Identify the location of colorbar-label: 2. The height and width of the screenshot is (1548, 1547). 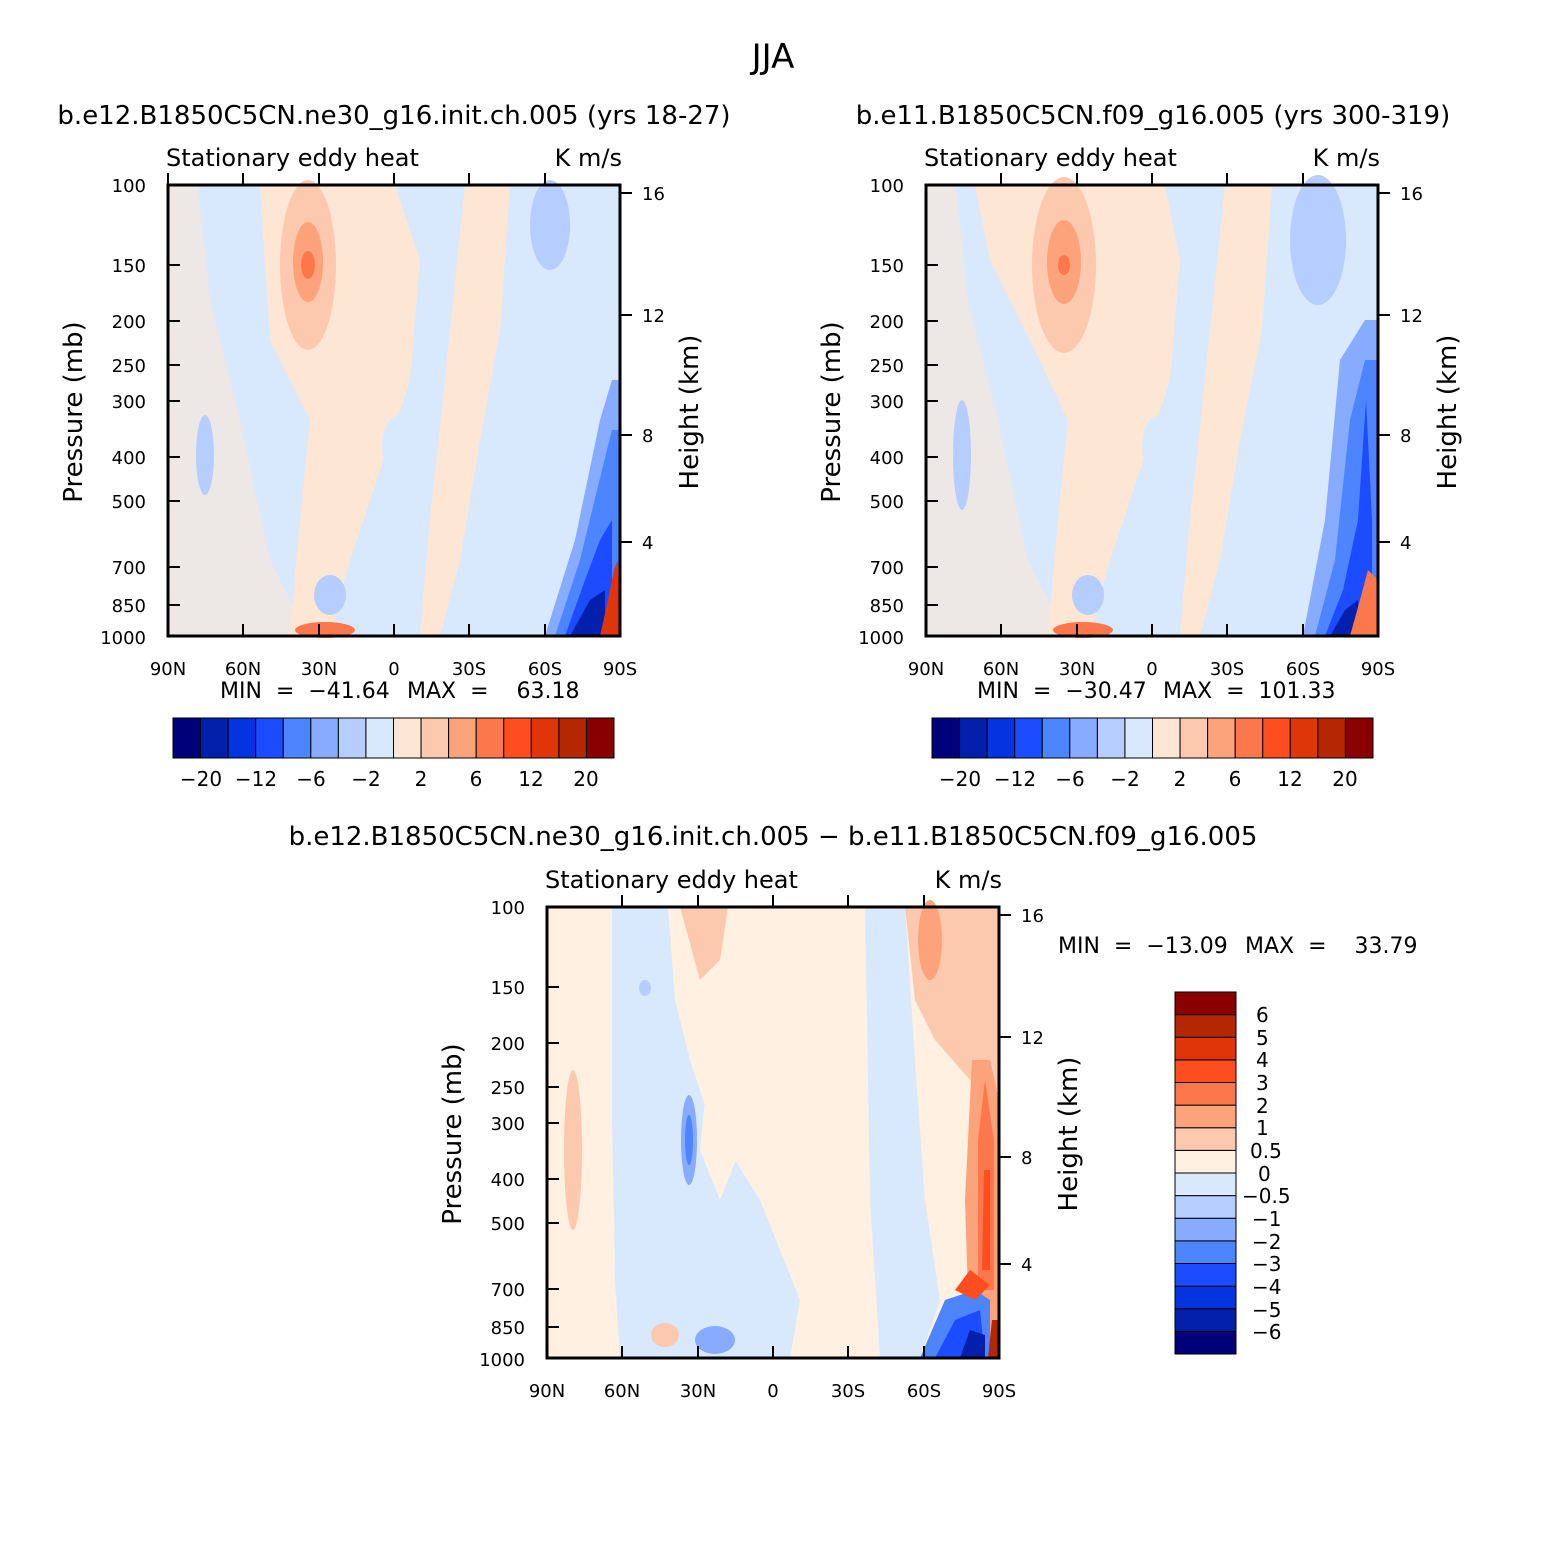
(1262, 1106).